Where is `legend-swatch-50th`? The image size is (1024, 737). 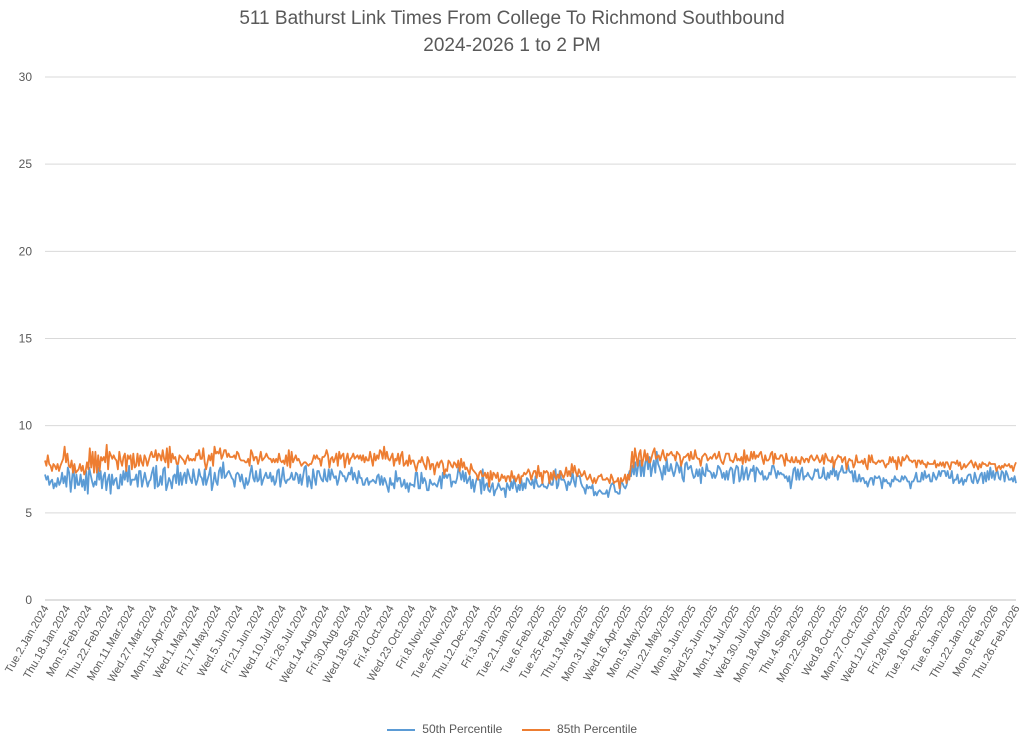 legend-swatch-50th is located at coordinates (400, 729).